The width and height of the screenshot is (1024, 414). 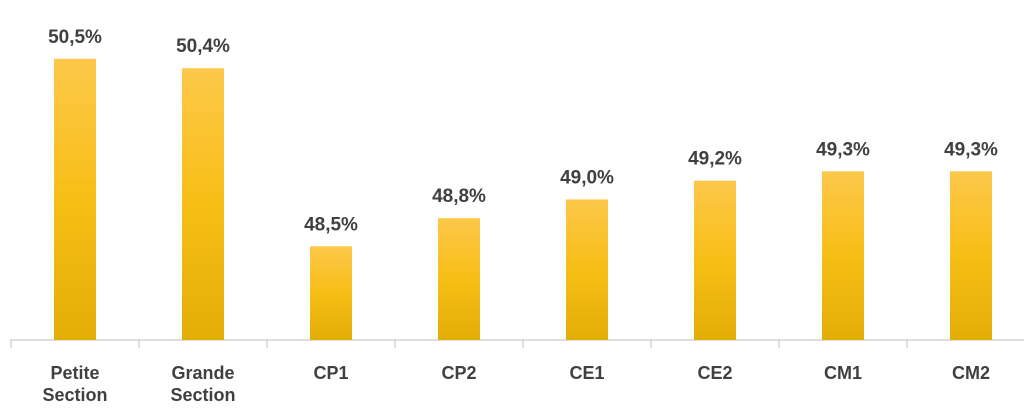 What do you see at coordinates (75, 384) in the screenshot?
I see `x-tick-label: Petite Section` at bounding box center [75, 384].